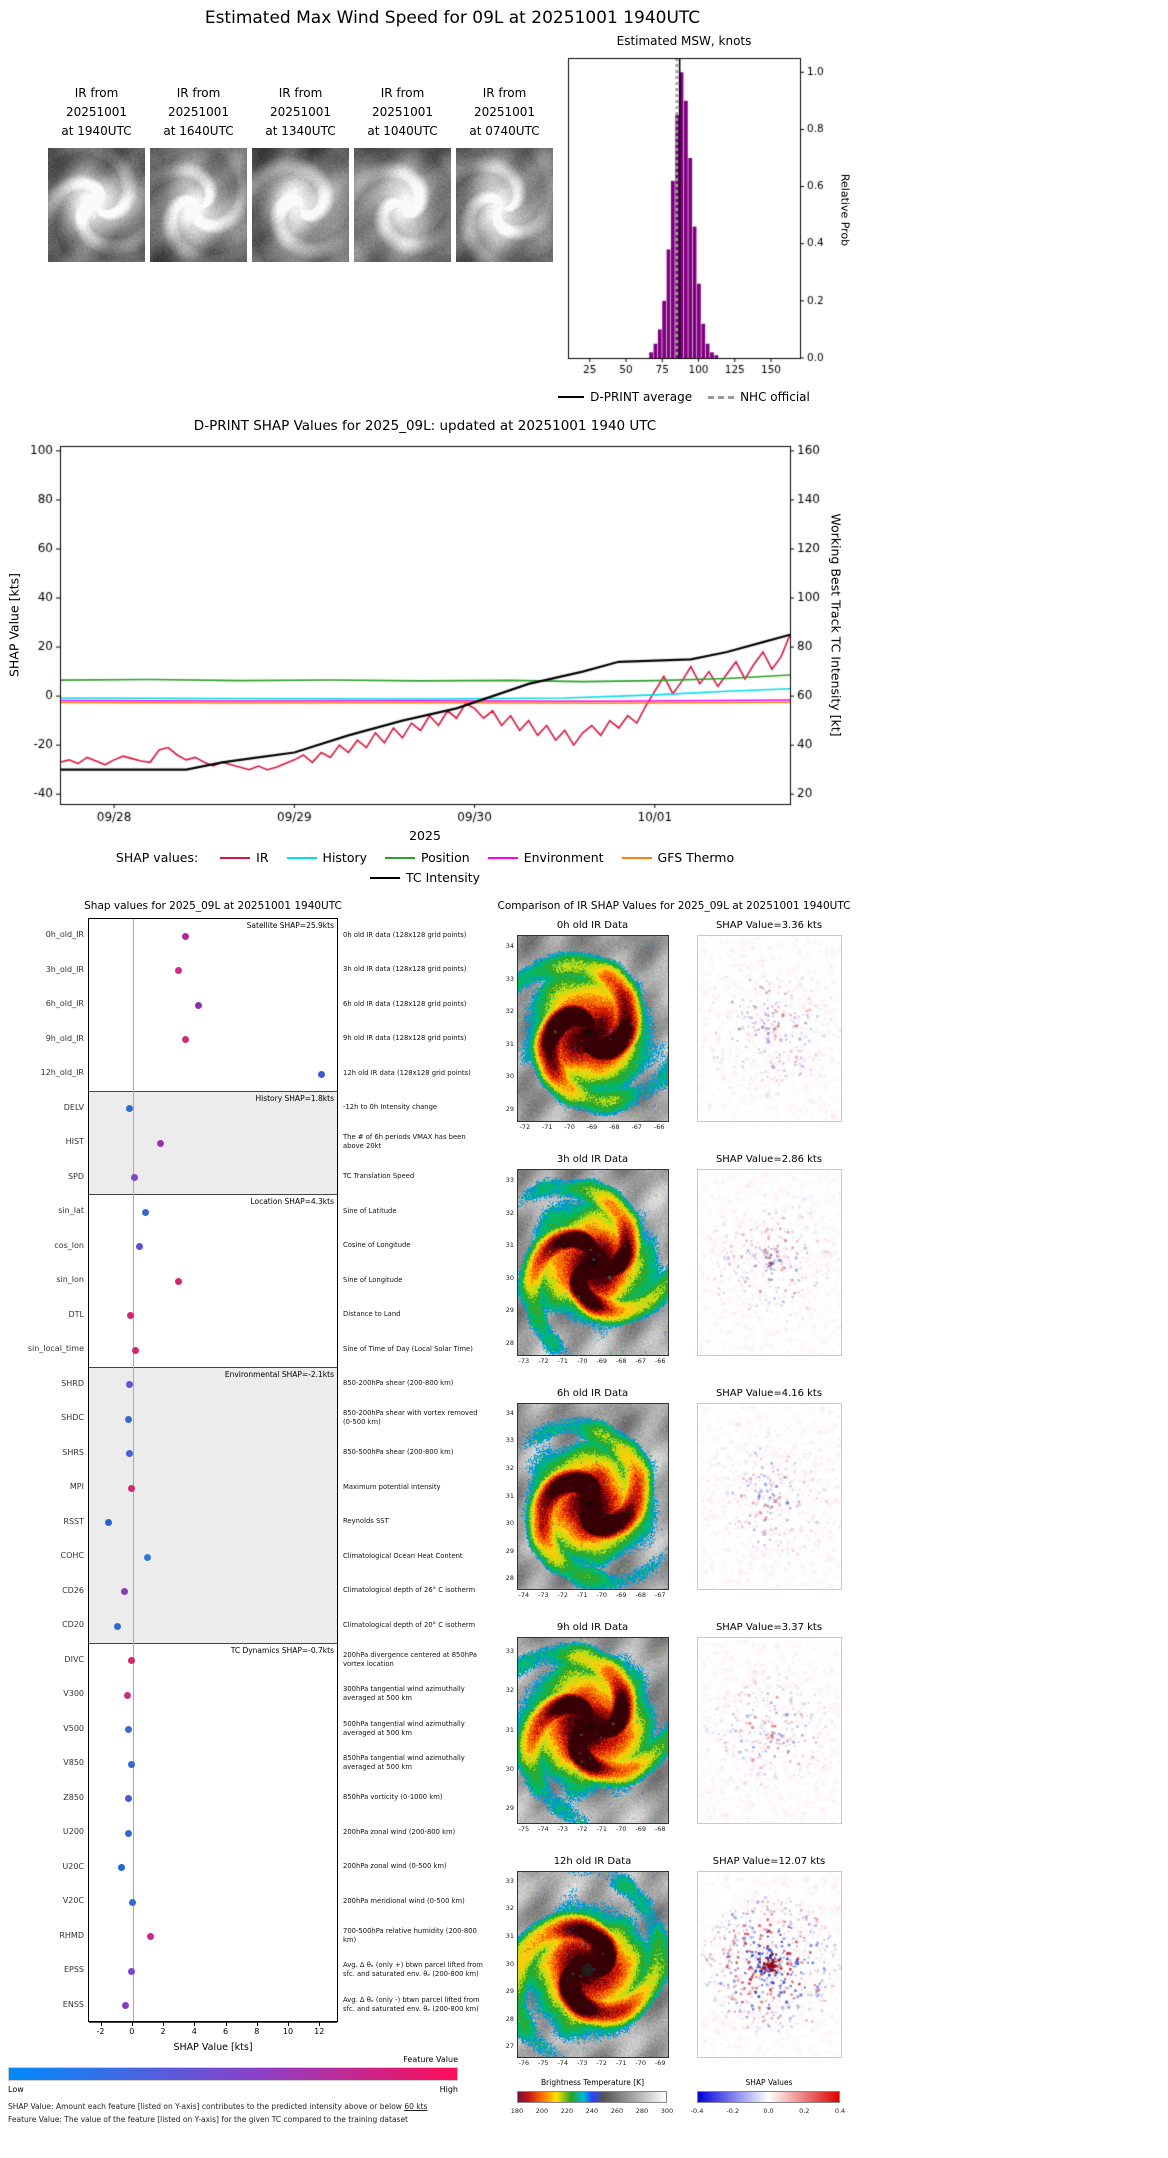 The height and width of the screenshot is (2158, 1168). I want to click on ir-map-x-tick: -74, so click(563, 2063).